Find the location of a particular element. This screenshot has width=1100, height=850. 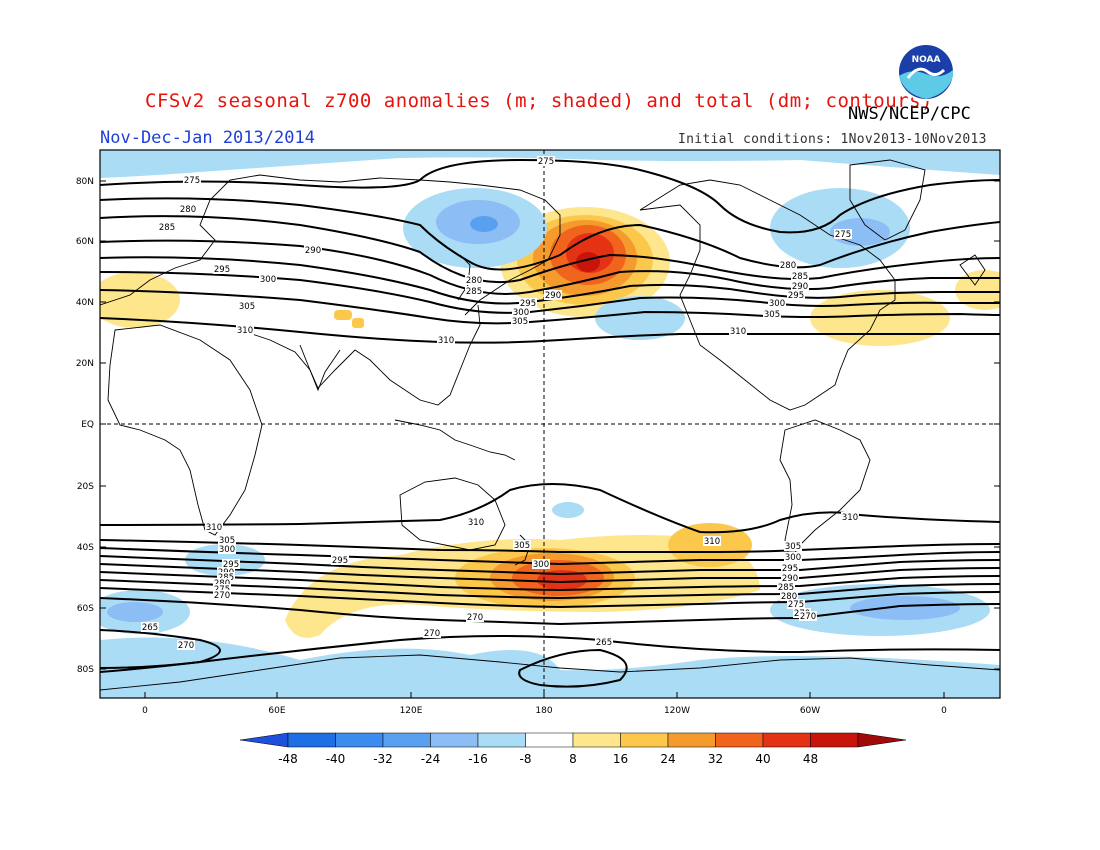

lat-tick-label: 80S is located at coordinates (85, 670).